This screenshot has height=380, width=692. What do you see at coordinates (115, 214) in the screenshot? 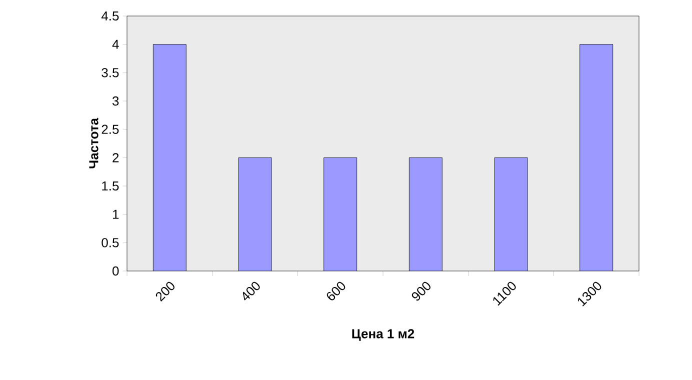
I see `y-tick-label: 1` at bounding box center [115, 214].